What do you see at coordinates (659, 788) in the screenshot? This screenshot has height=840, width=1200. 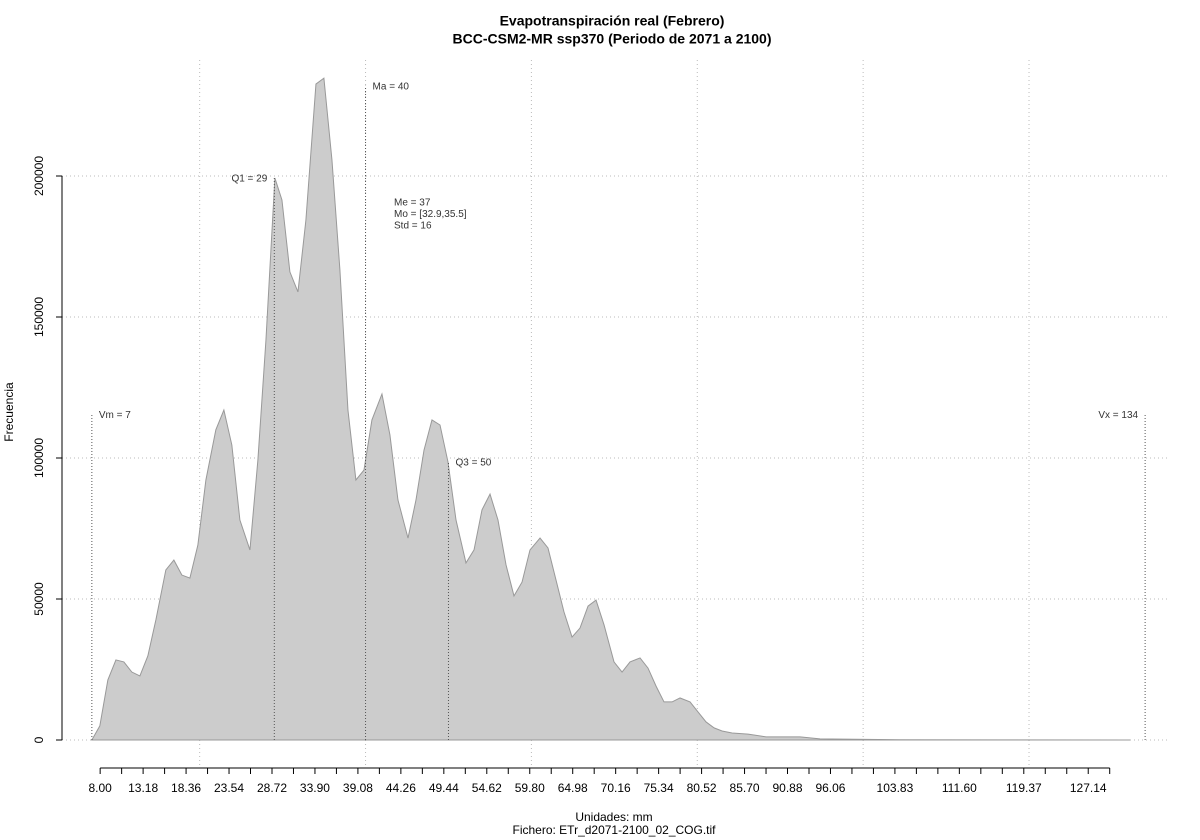 I see `x-tick-label: 75.34` at bounding box center [659, 788].